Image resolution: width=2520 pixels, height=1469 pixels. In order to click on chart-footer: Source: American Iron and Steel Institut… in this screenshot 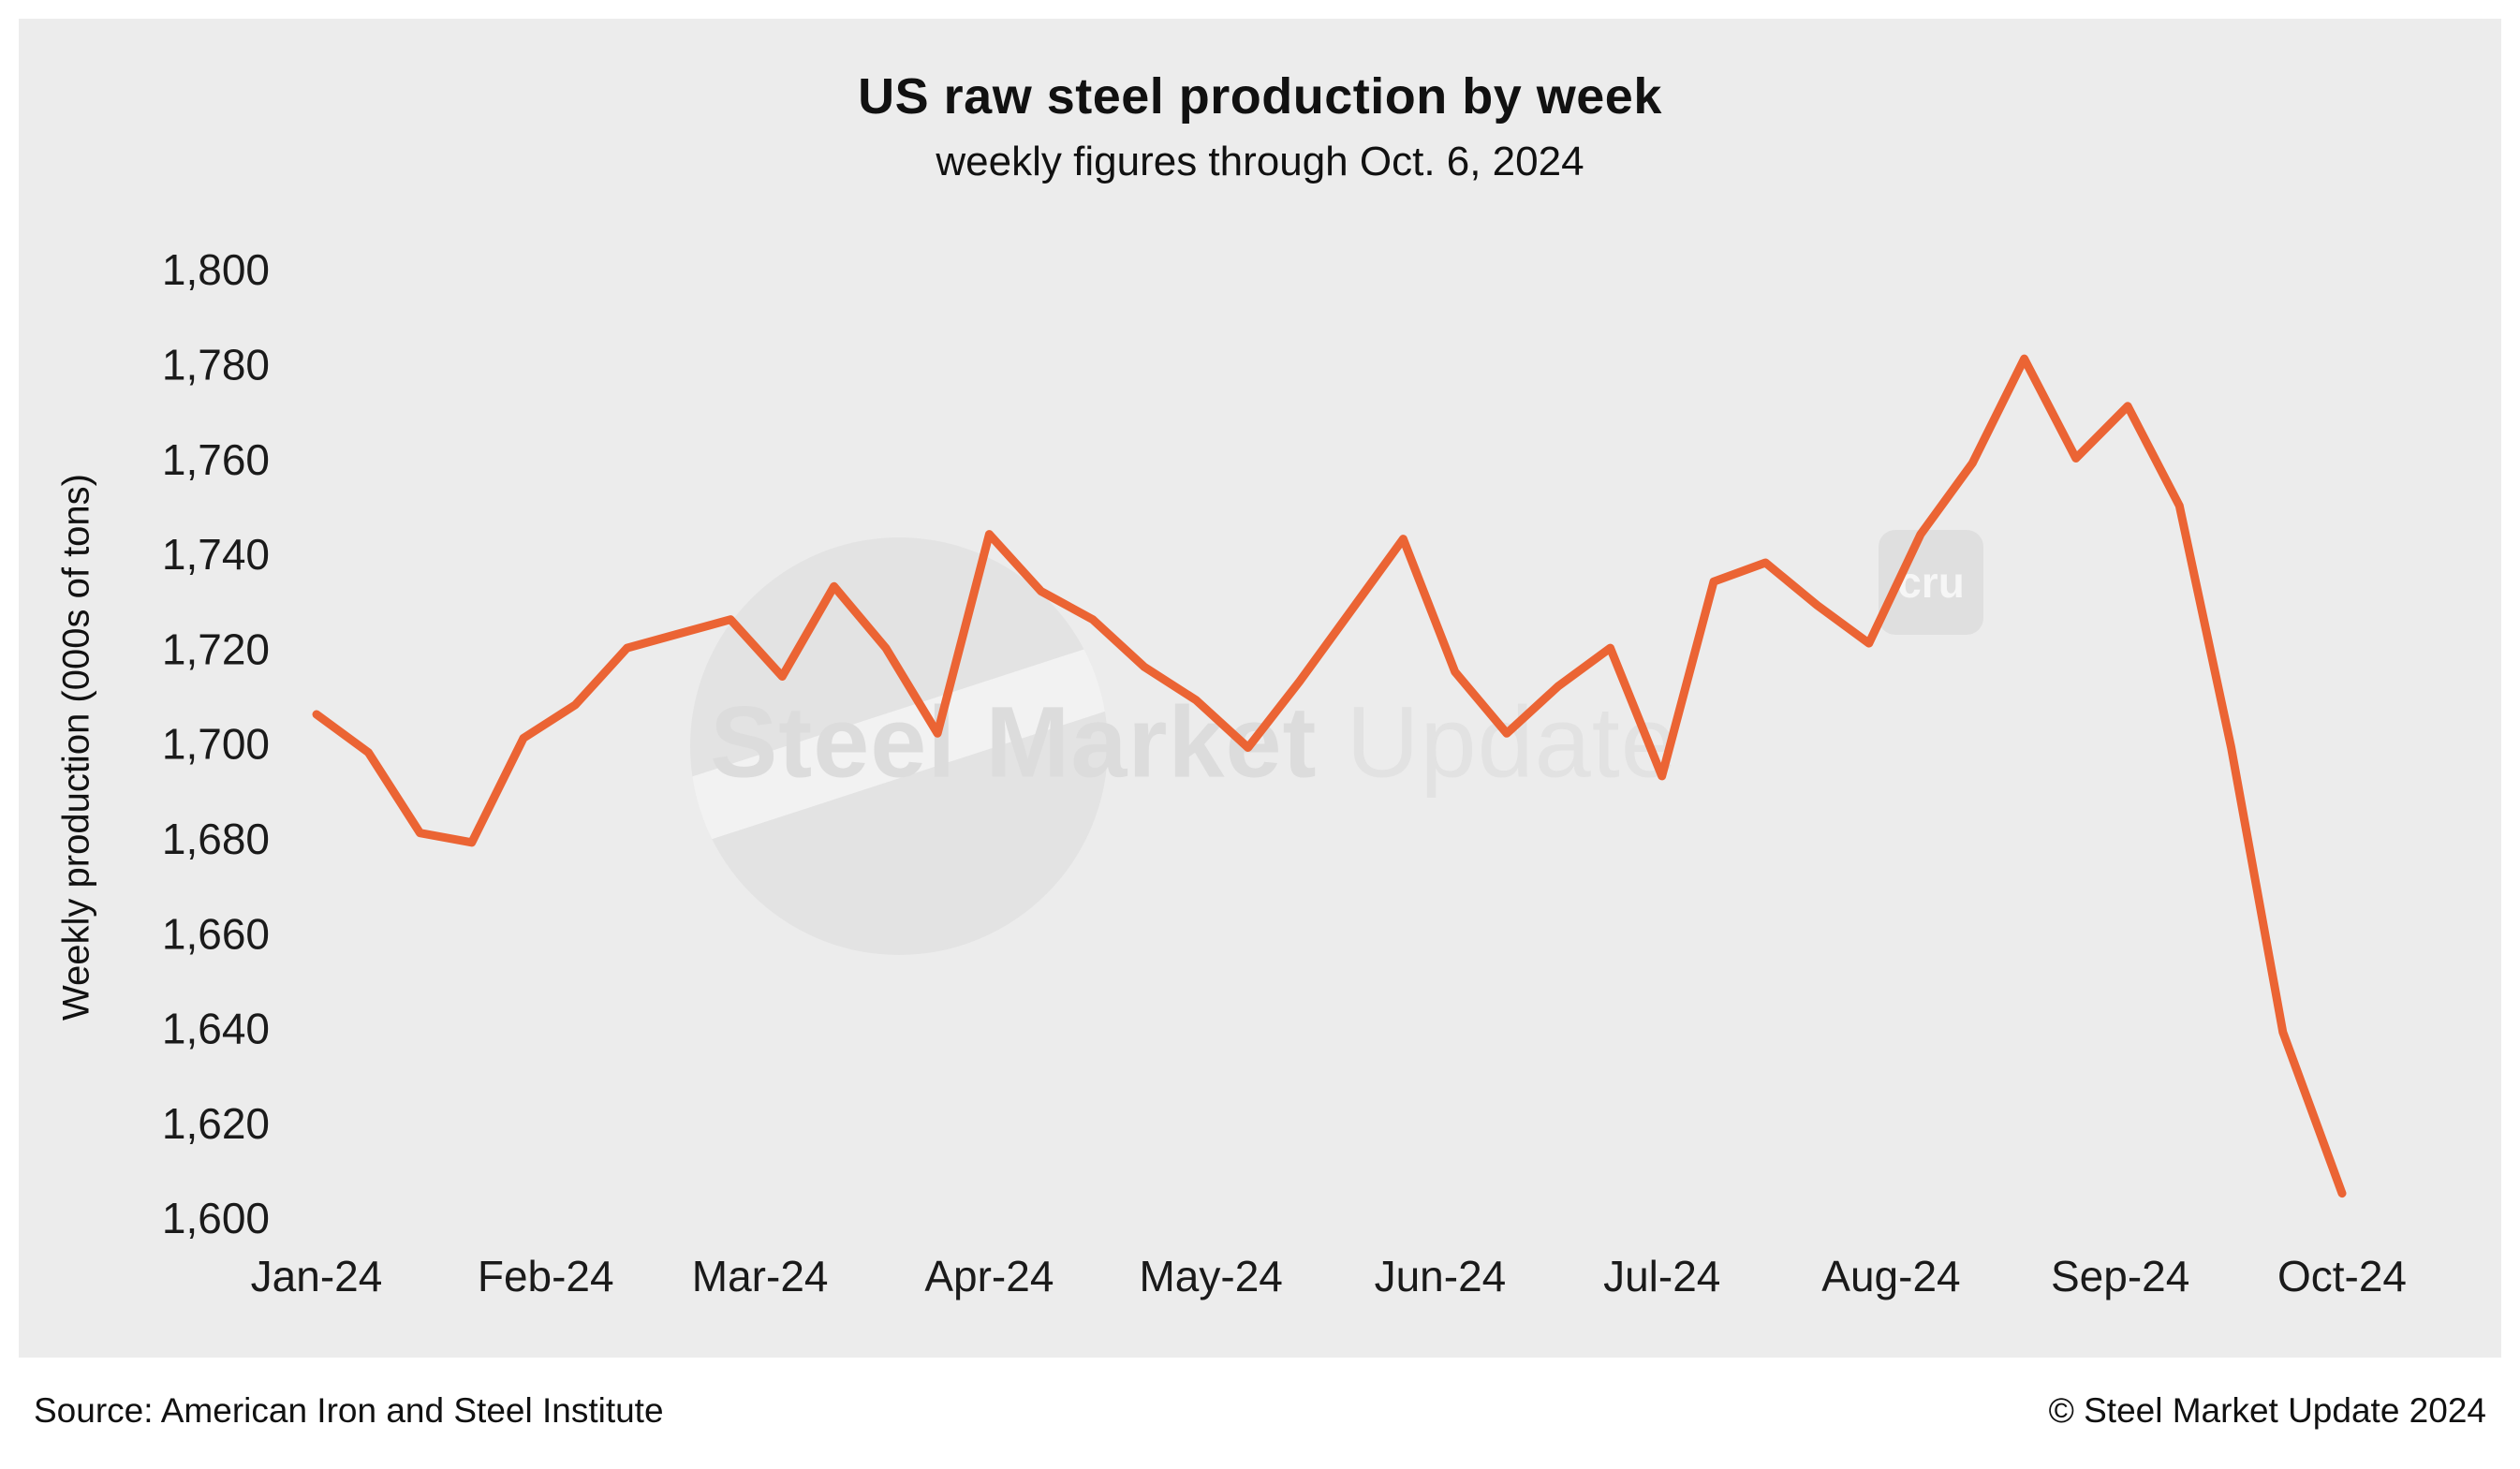, I will do `click(1260, 1411)`.